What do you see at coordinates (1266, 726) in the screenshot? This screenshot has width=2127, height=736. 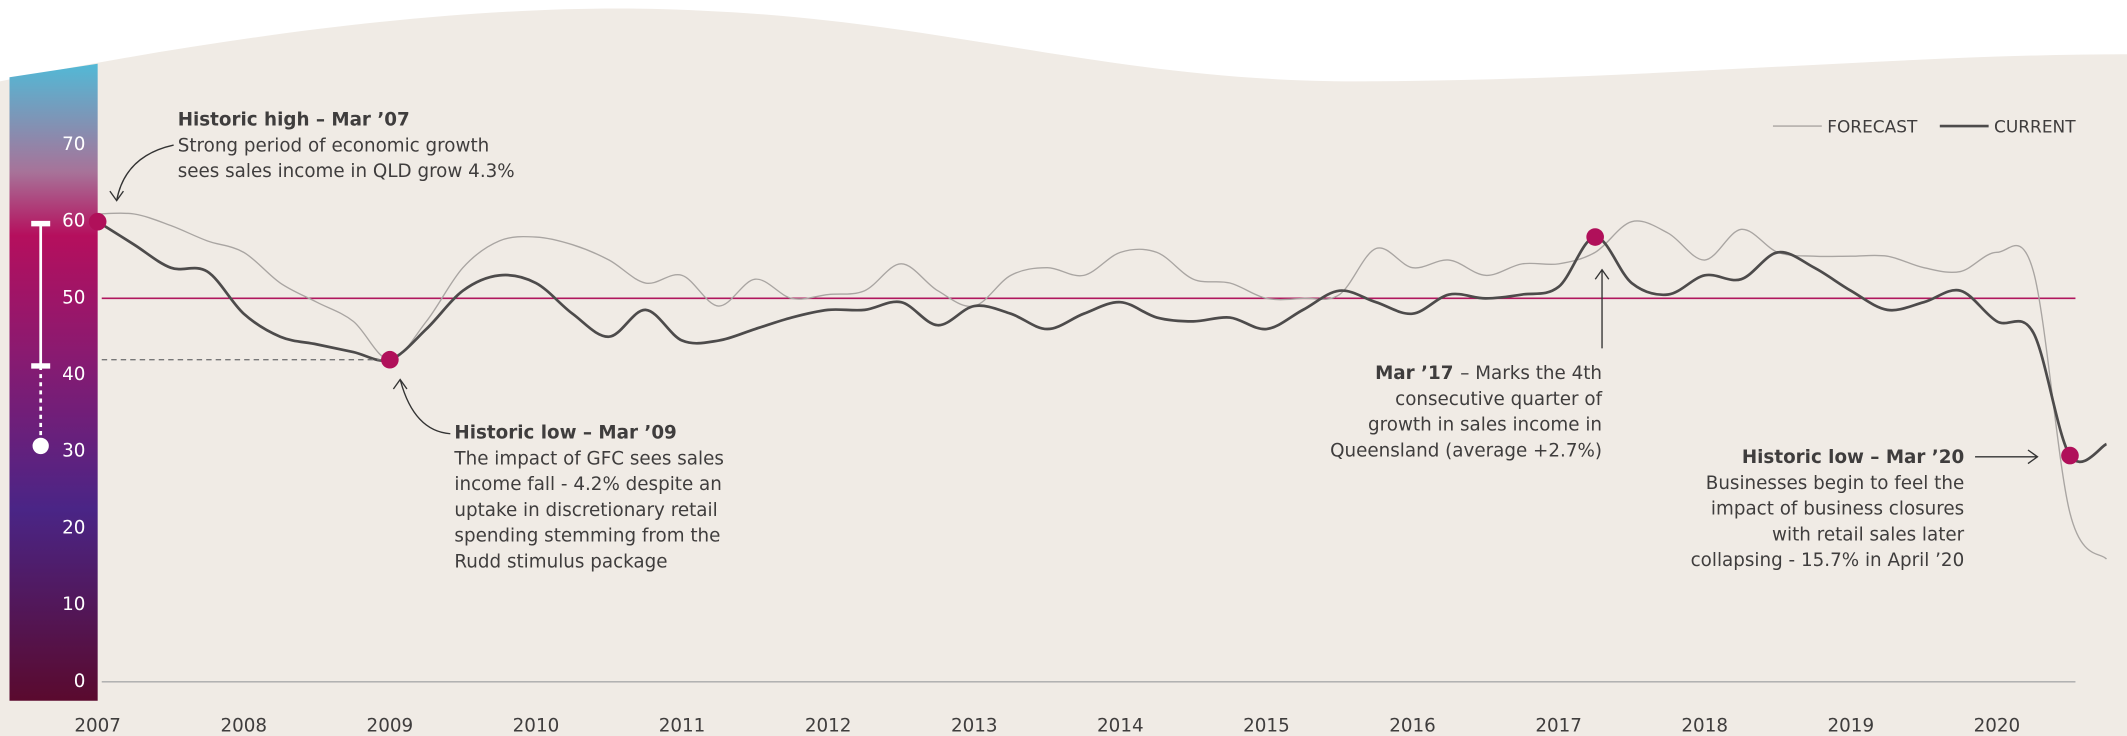 I see `x-tick-label: 2015` at bounding box center [1266, 726].